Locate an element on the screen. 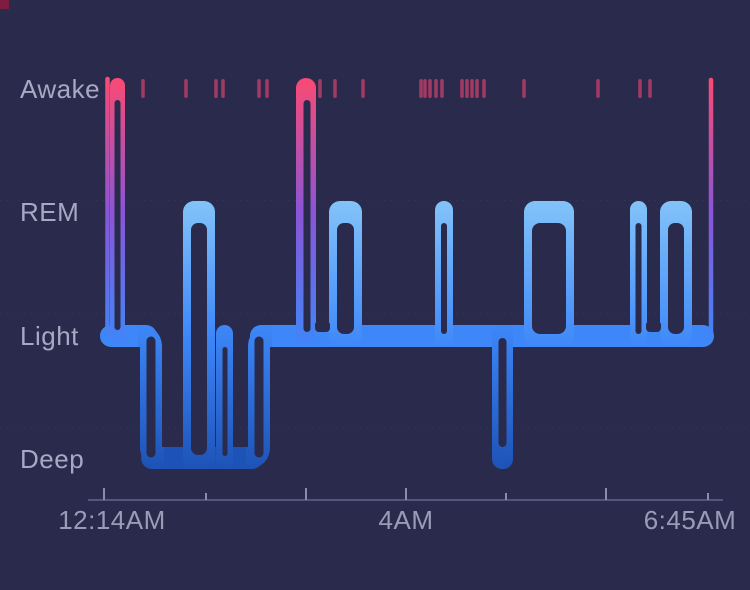 This screenshot has height=590, width=750. time-axis-label: 4AM is located at coordinates (406, 520).